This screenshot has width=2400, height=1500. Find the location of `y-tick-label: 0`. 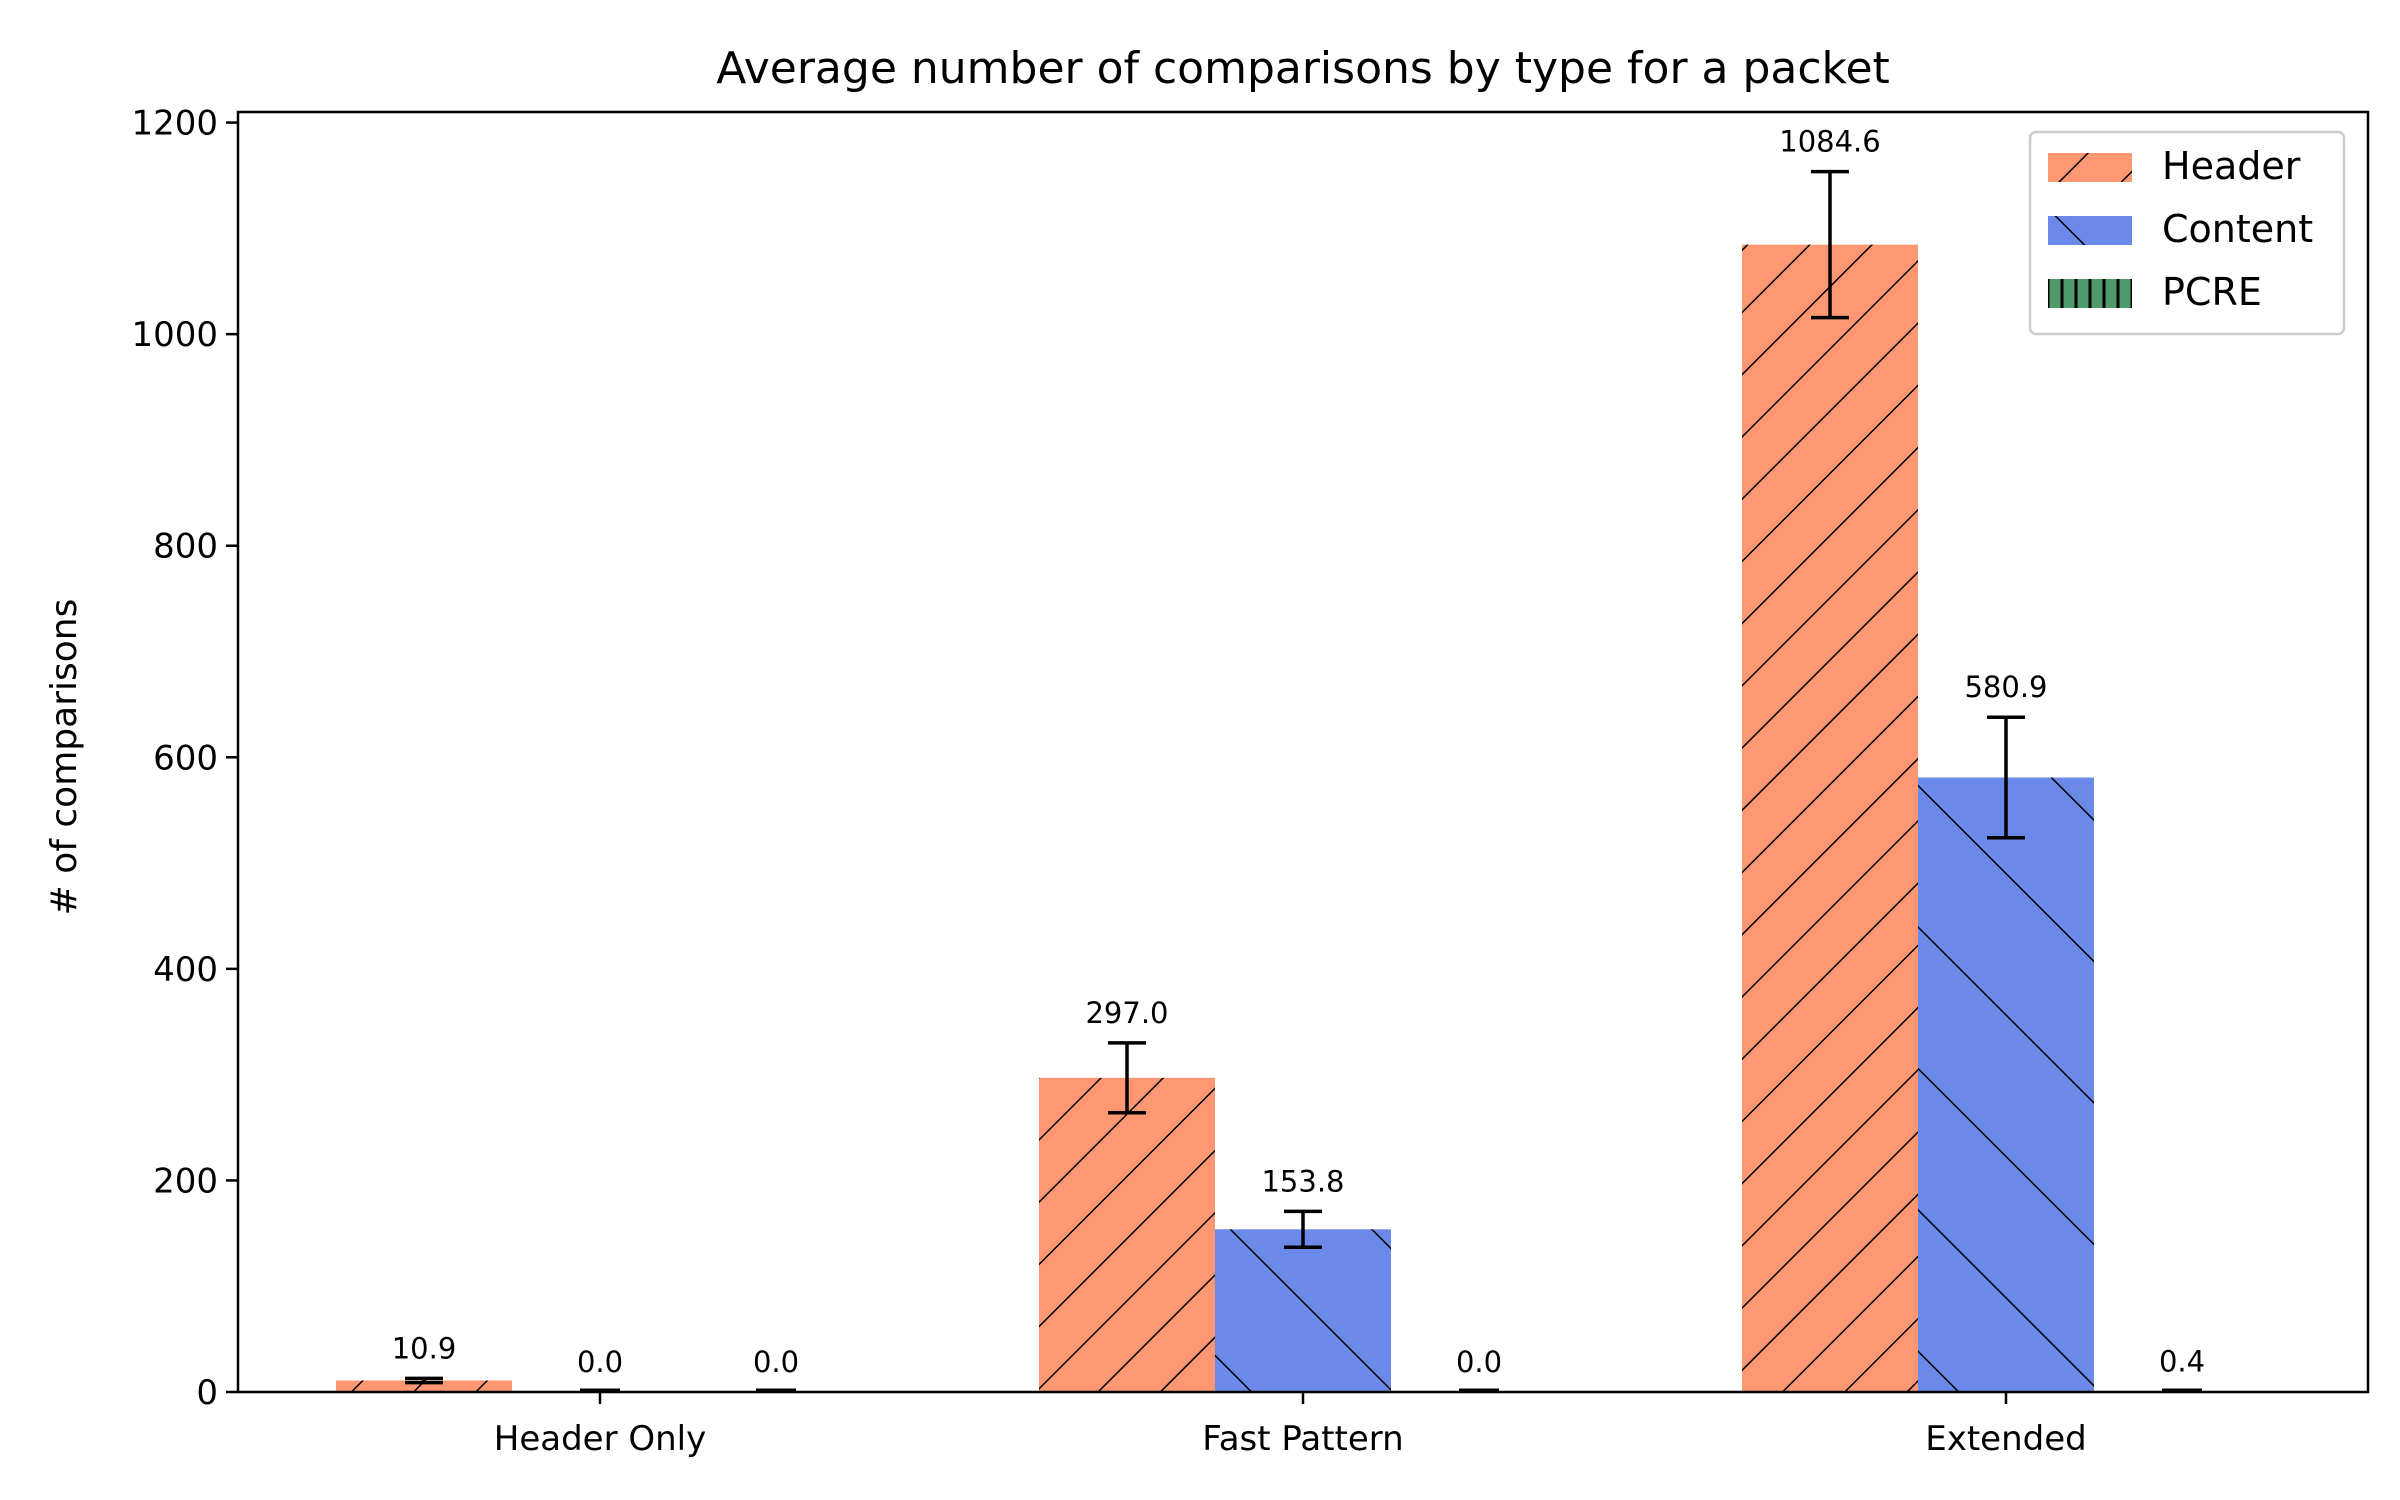

y-tick-label: 0 is located at coordinates (207, 1393).